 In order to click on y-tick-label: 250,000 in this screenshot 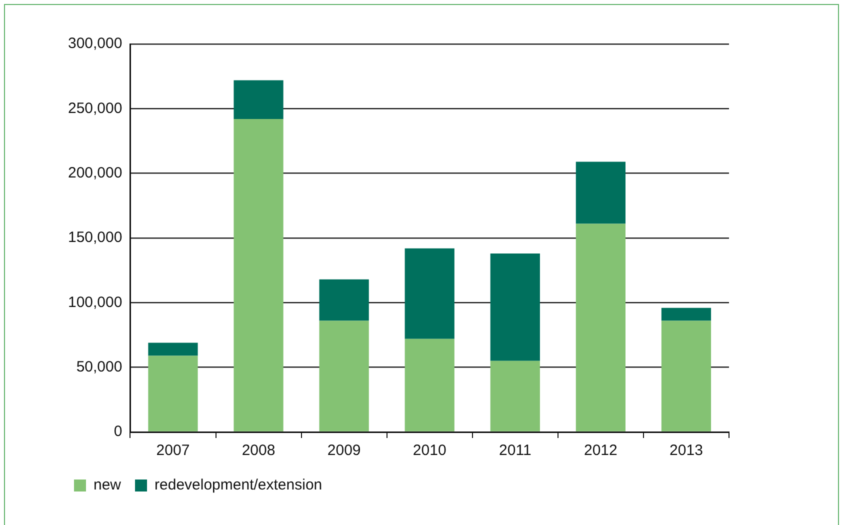, I will do `click(95, 108)`.